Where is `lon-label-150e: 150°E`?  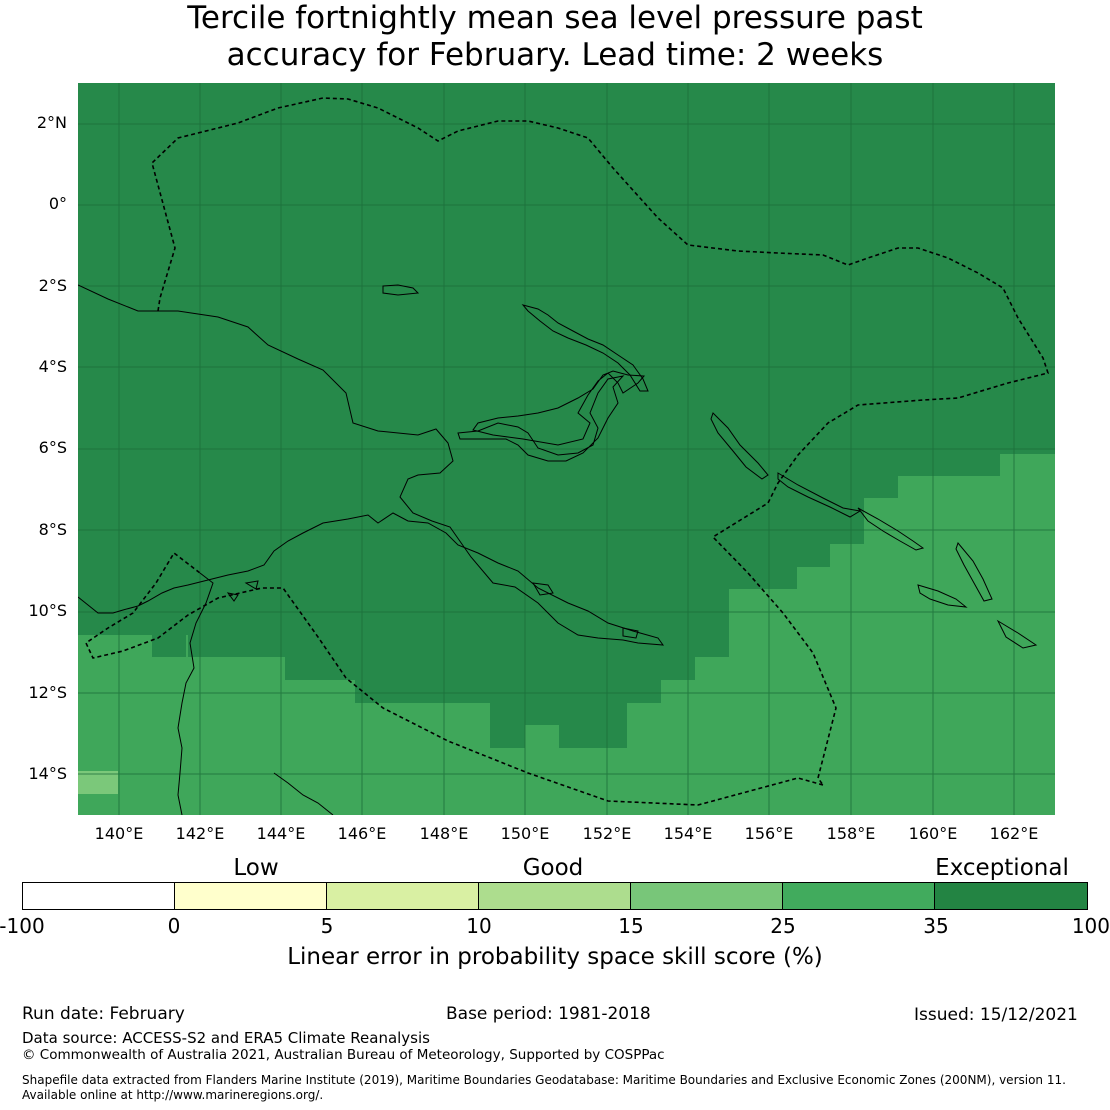 lon-label-150e: 150°E is located at coordinates (525, 833).